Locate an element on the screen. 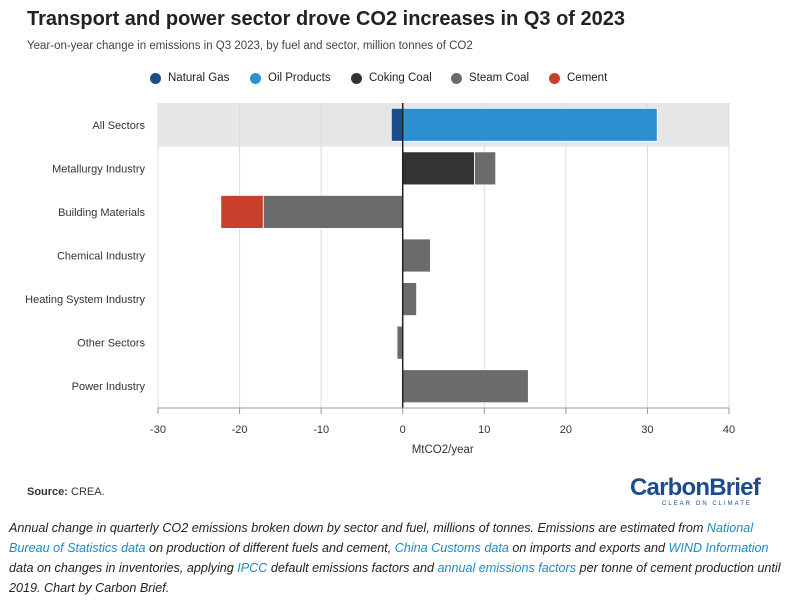 This screenshot has width=800, height=603. bar-building-materials-cement is located at coordinates (242, 212).